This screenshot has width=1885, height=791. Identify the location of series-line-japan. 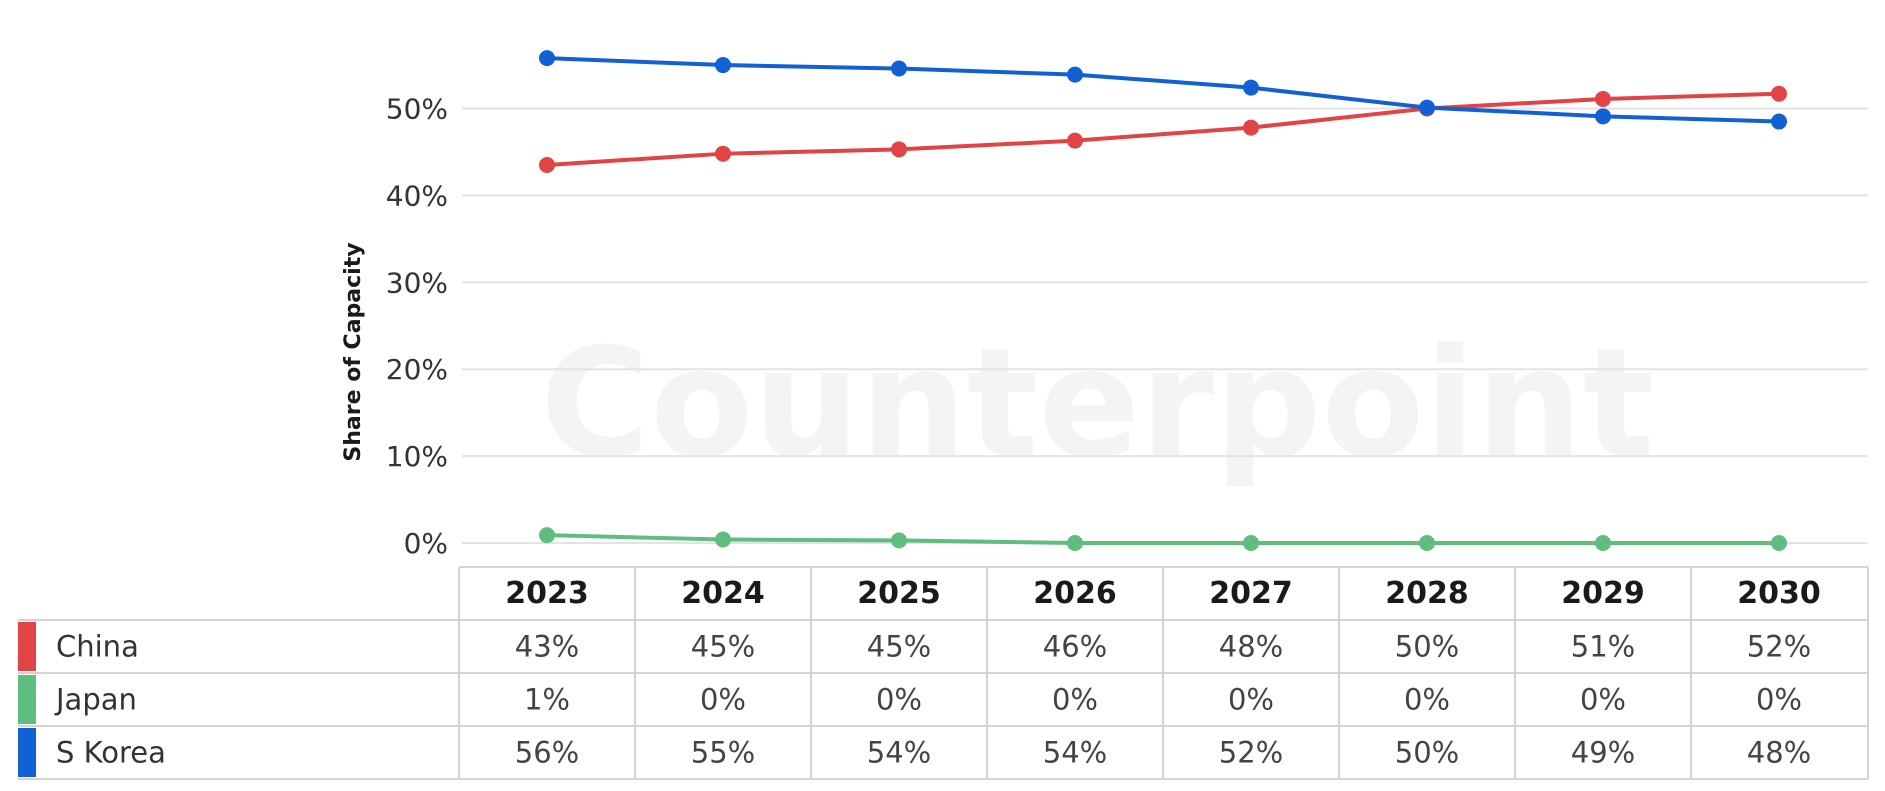
(1162, 539).